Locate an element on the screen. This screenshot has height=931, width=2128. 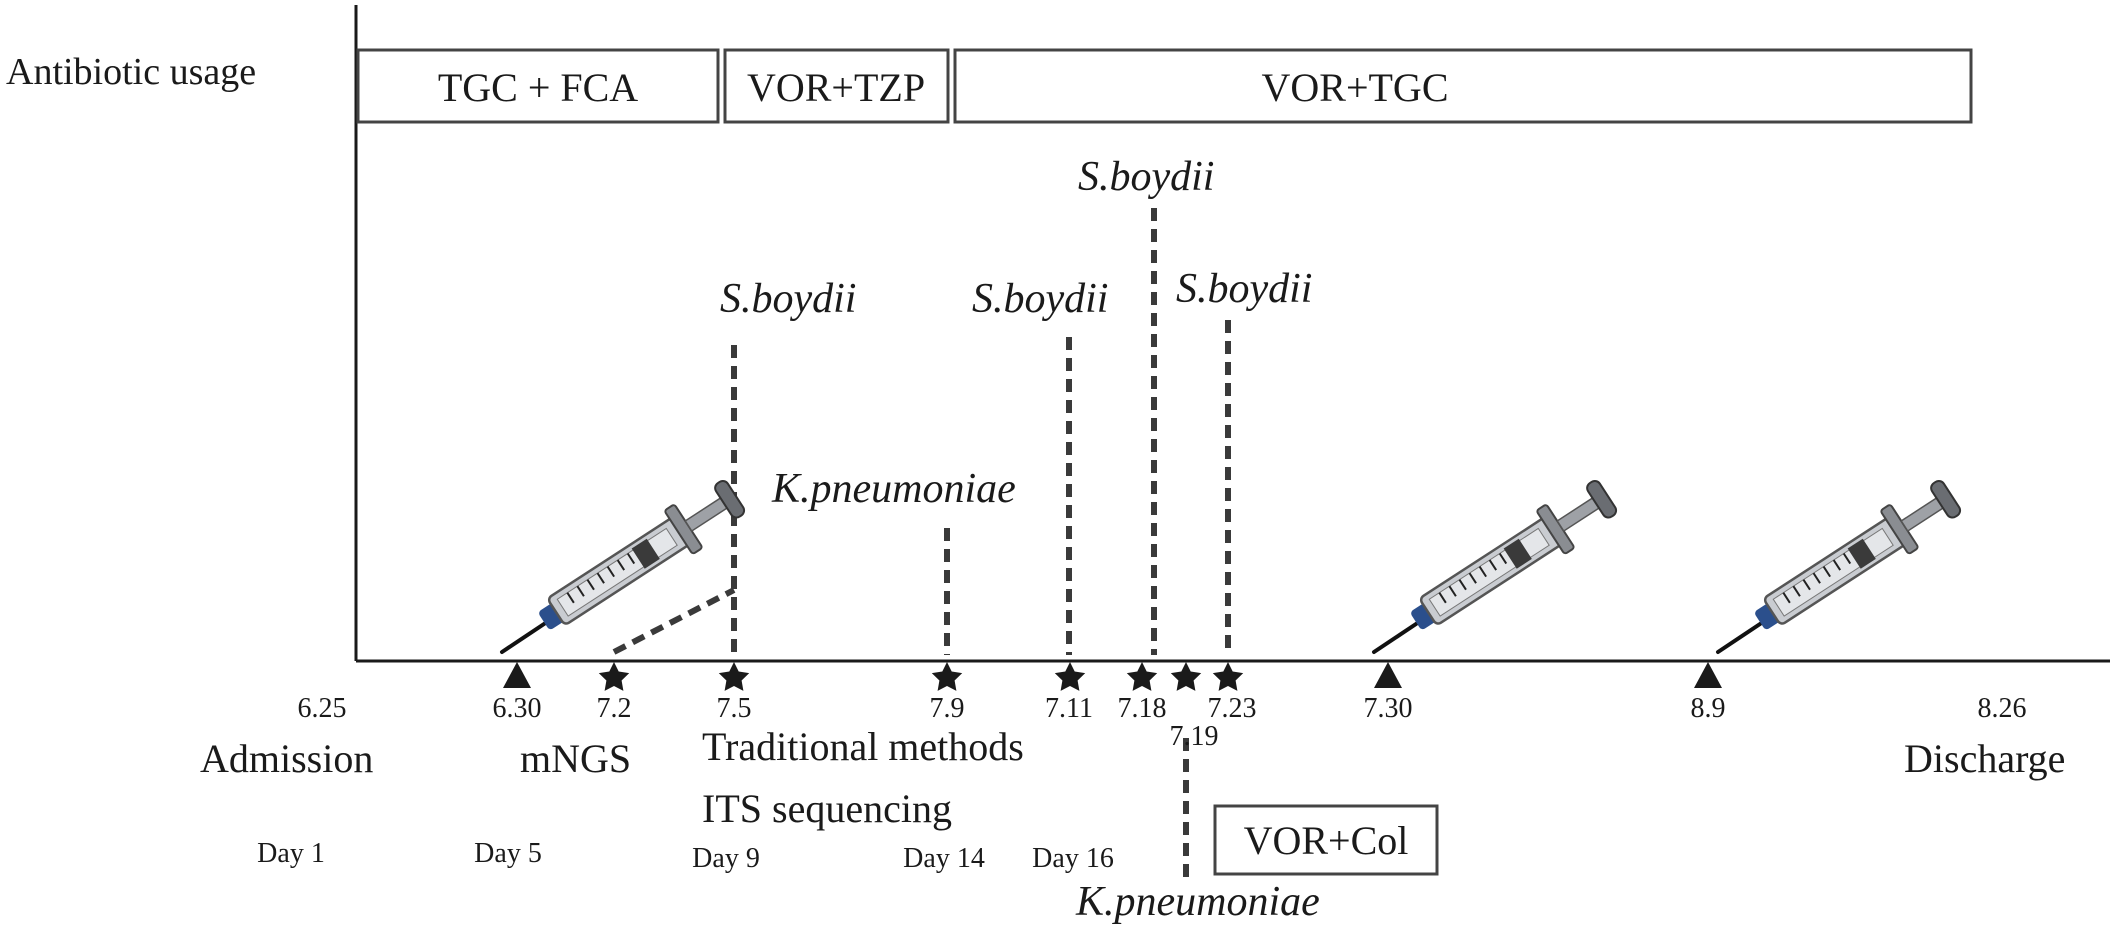
regimen-label-vor-col: VOR+Col is located at coordinates (1326, 840).